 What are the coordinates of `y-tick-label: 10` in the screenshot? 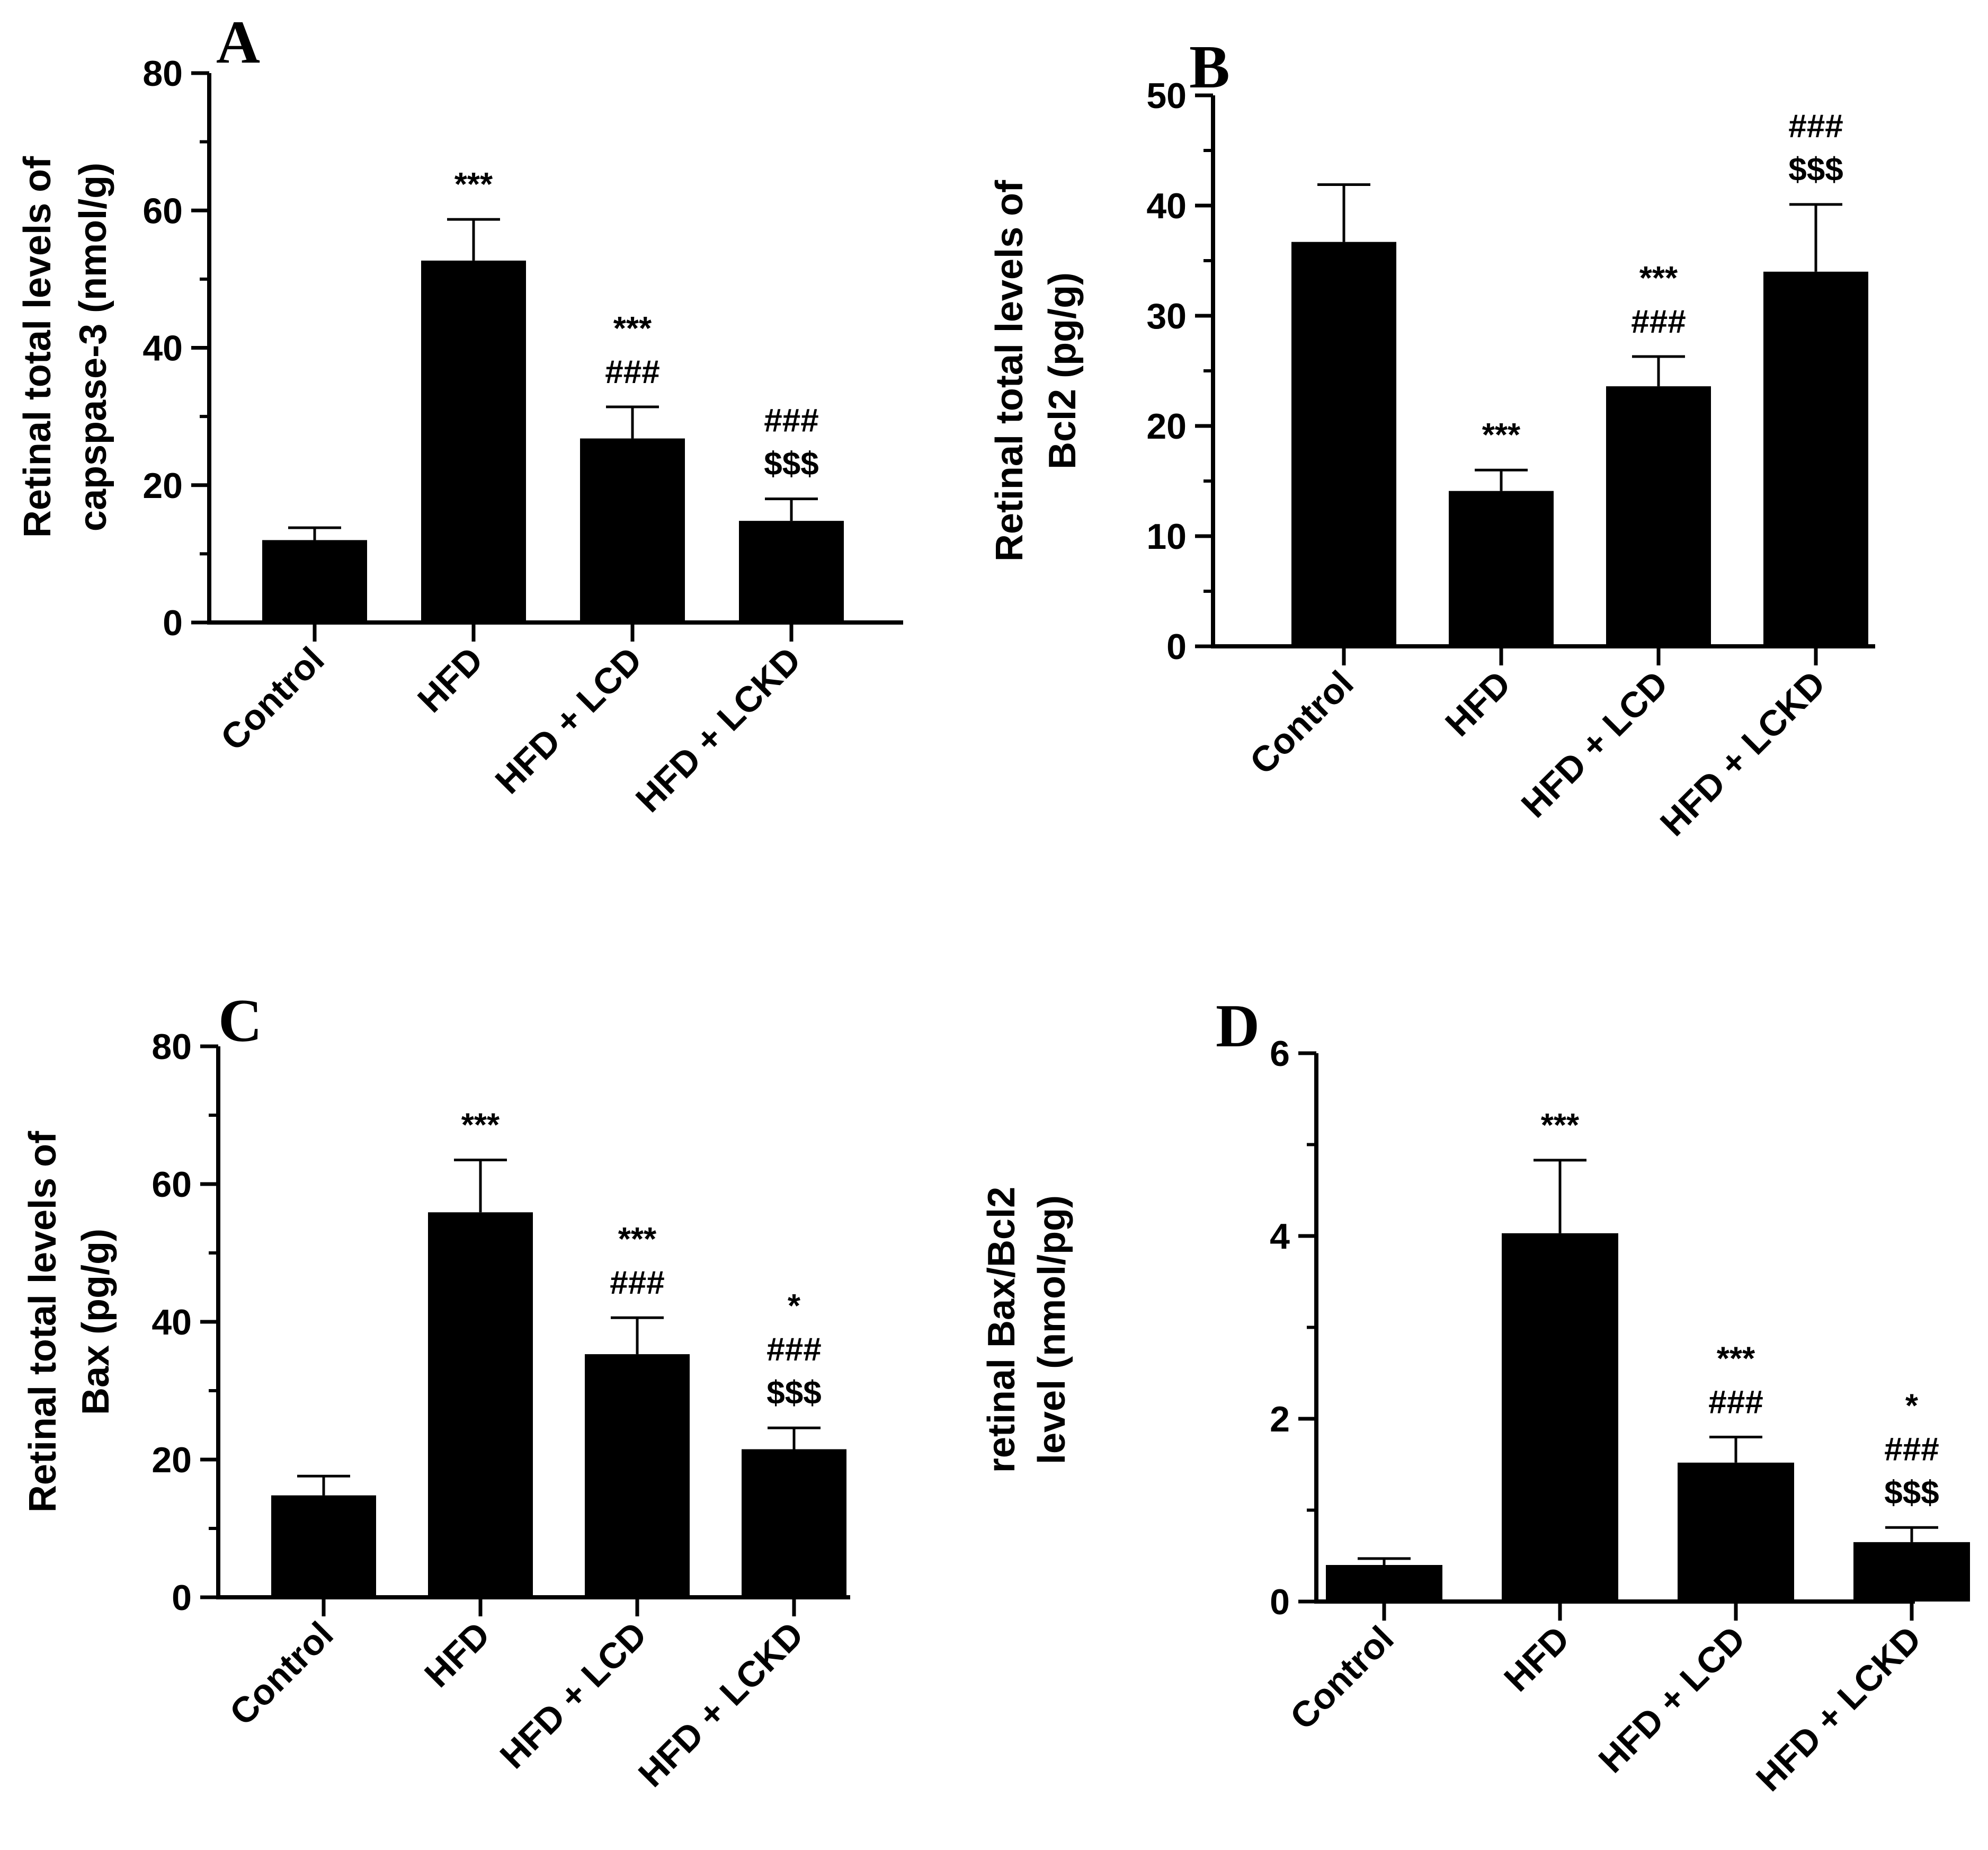 It's located at (1167, 537).